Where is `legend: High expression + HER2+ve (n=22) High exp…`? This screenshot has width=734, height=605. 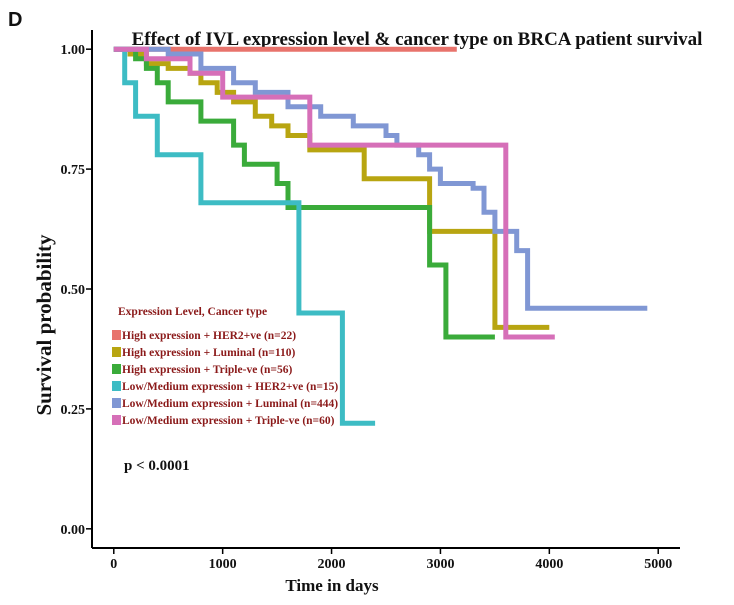 legend: High expression + HER2+ve (n=22) High exp… is located at coordinates (225, 378).